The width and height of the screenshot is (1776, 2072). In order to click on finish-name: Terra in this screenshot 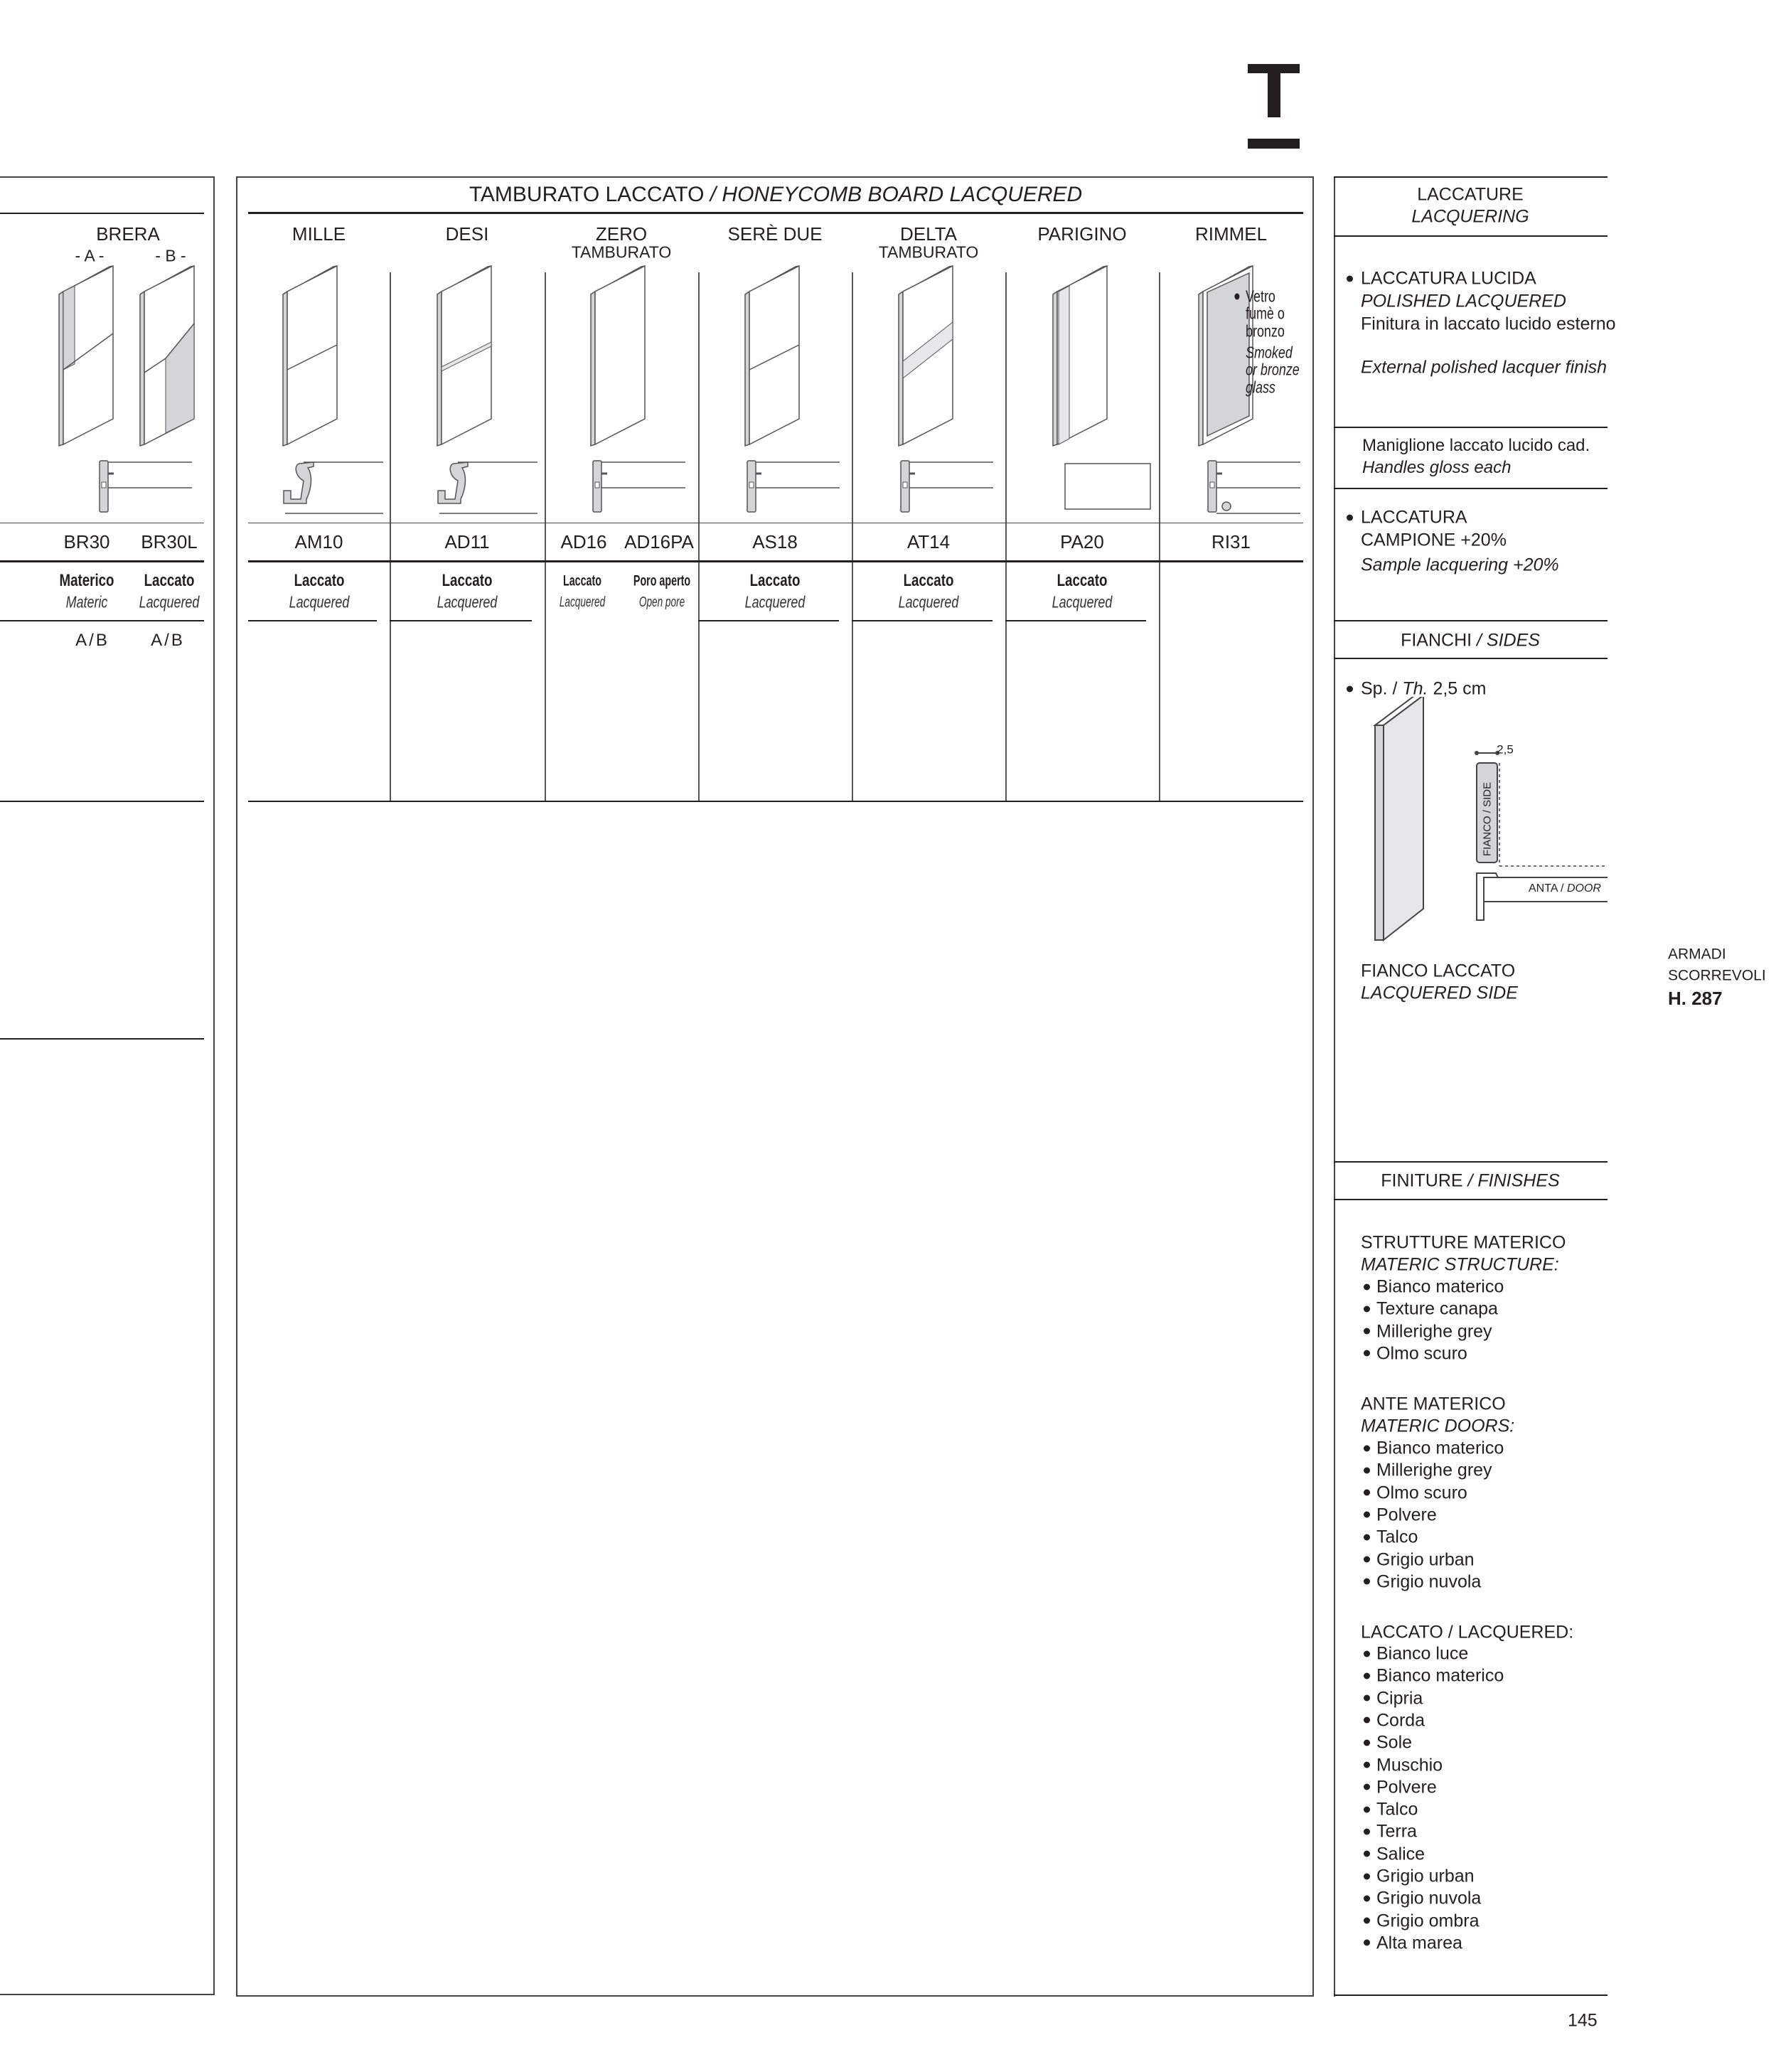, I will do `click(1396, 1831)`.